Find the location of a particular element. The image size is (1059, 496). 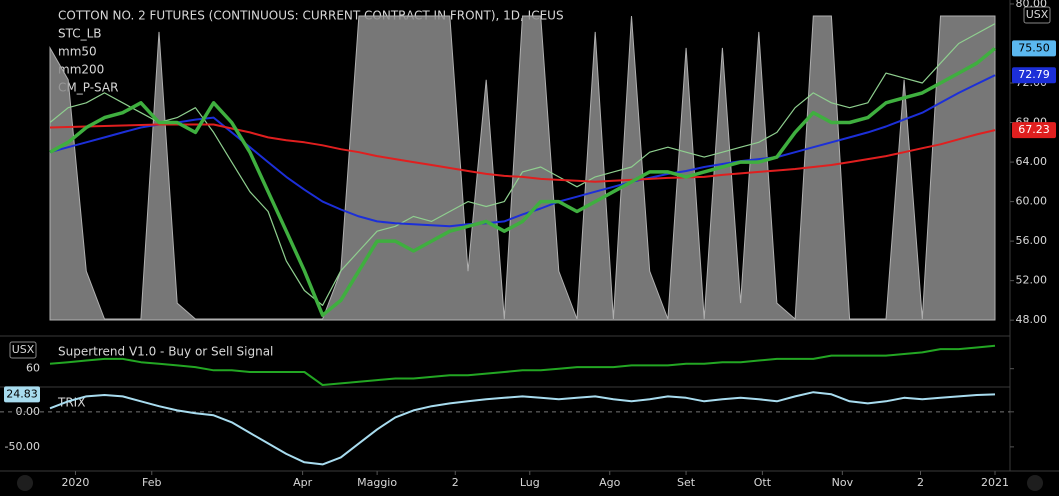

price-label: 67.23 is located at coordinates (1034, 129).